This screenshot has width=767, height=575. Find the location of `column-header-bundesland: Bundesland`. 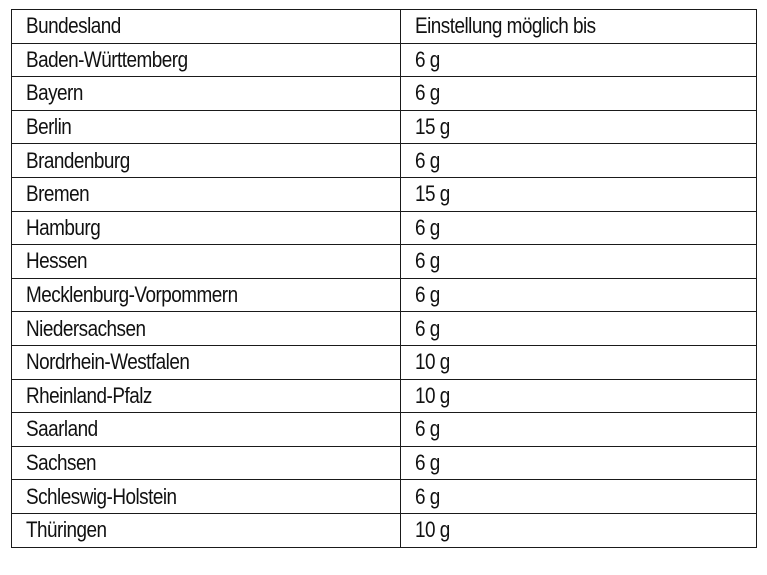

column-header-bundesland: Bundesland is located at coordinates (206, 26).